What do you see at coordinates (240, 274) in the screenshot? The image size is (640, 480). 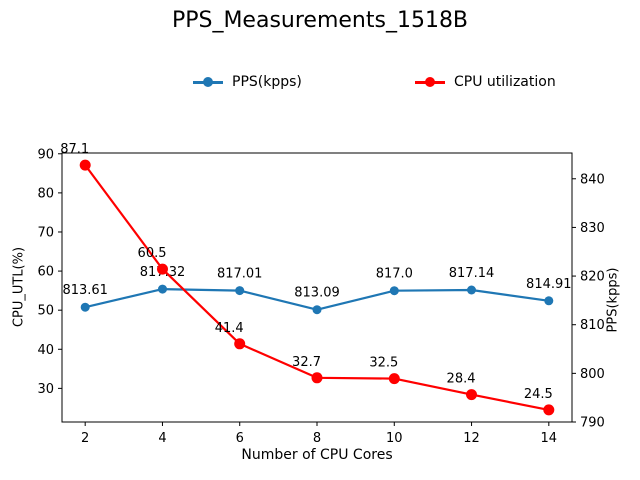 I see `point-label: 817.01` at bounding box center [240, 274].